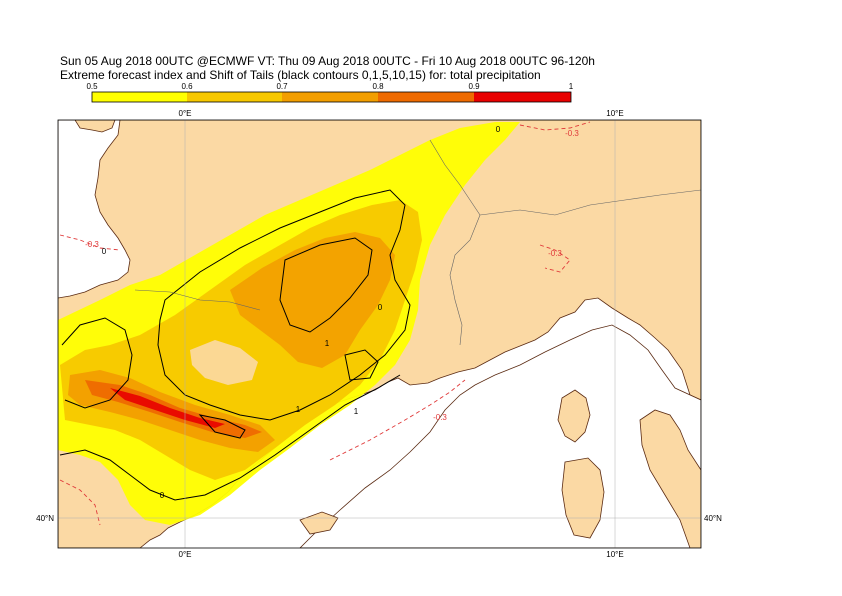 Image resolution: width=842 pixels, height=596 pixels. I want to click on colorbar-tick-5: 0.9, so click(474, 86).